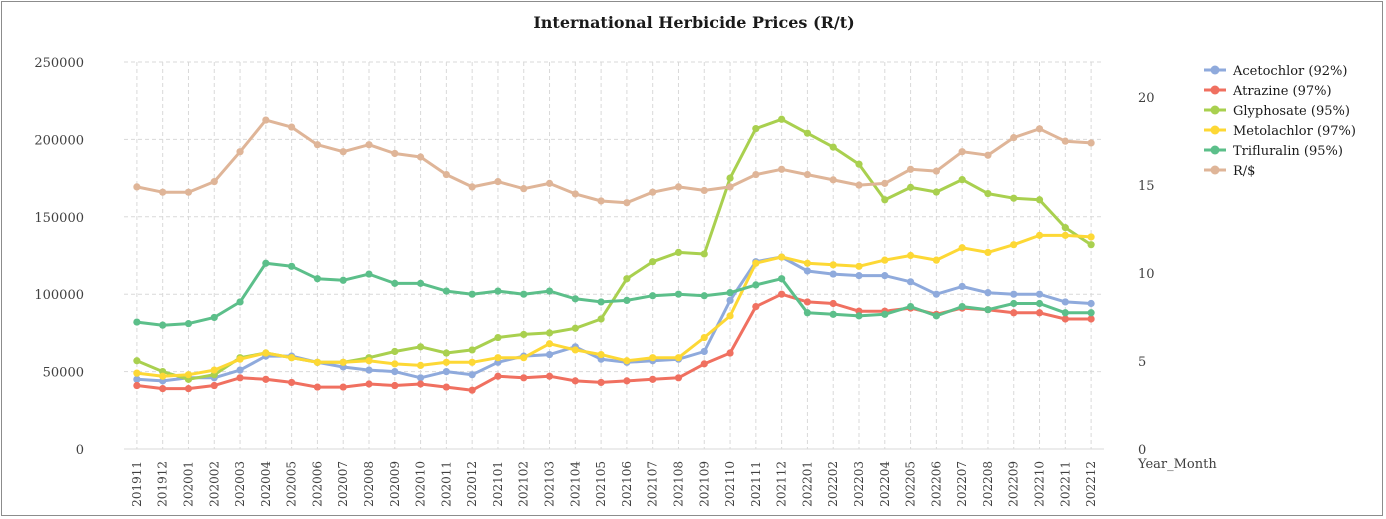  I want to click on x-tick-label: 201912, so click(163, 484).